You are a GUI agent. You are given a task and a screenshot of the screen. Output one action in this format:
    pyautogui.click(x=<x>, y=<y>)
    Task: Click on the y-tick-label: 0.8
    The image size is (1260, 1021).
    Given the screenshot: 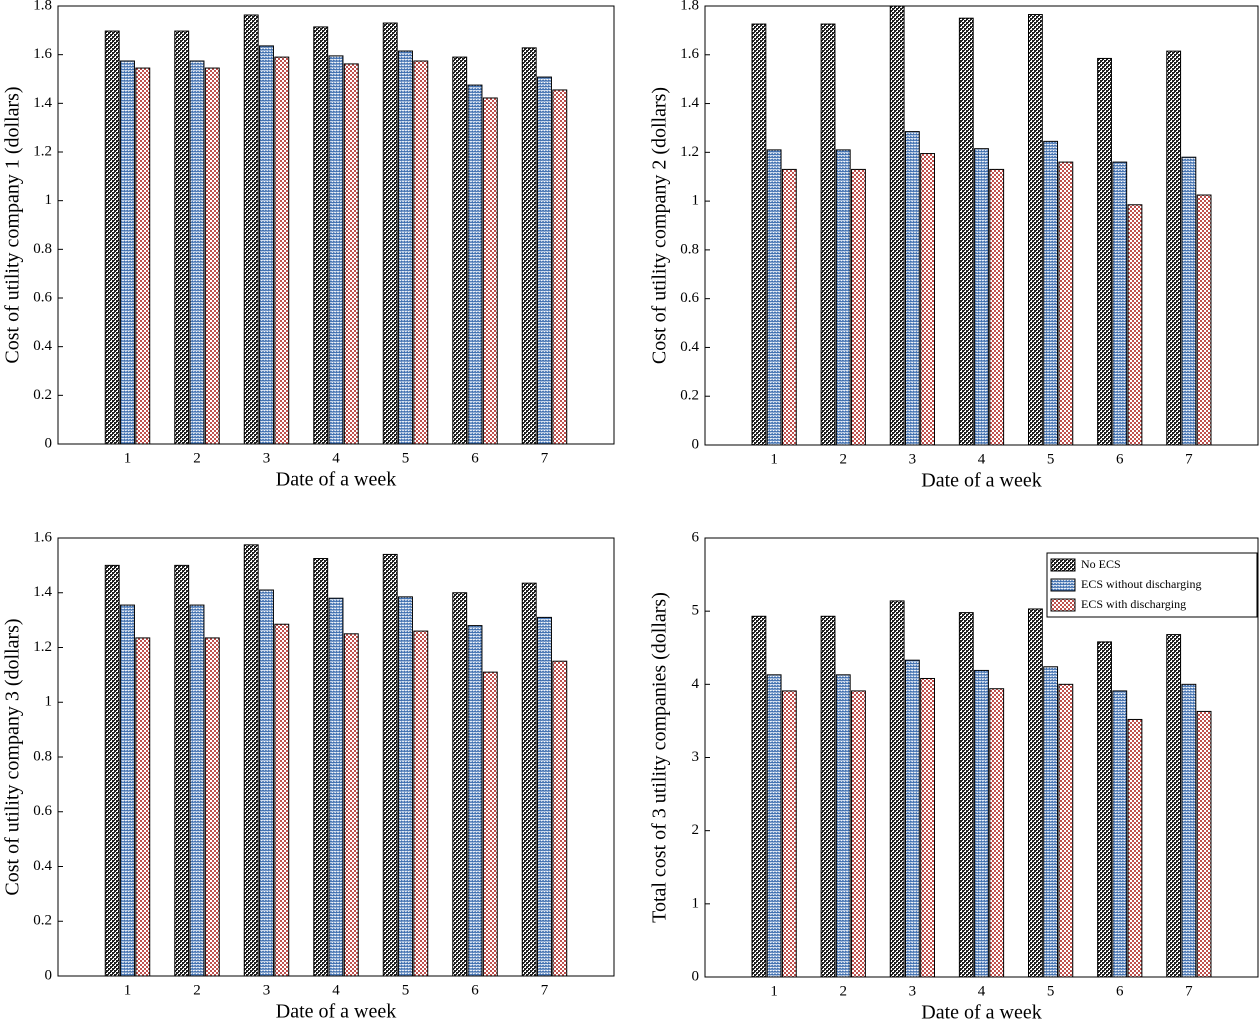 What is the action you would take?
    pyautogui.click(x=689, y=249)
    